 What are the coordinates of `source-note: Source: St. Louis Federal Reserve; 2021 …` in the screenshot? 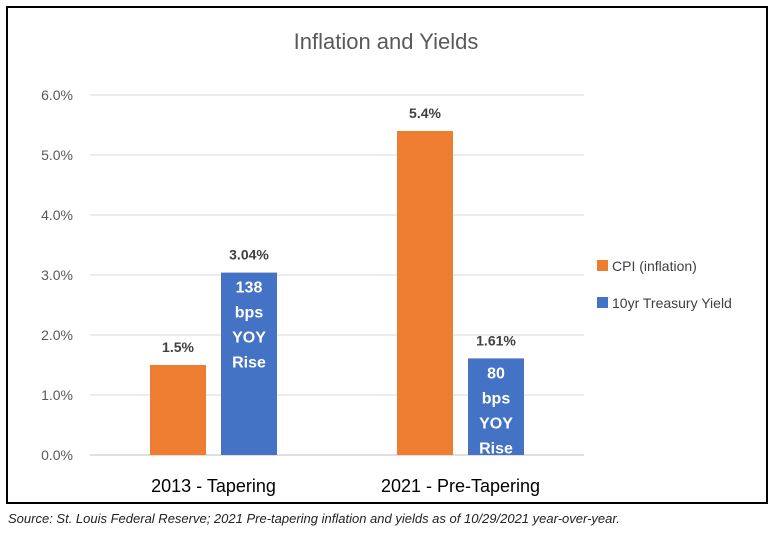 It's located at (314, 518).